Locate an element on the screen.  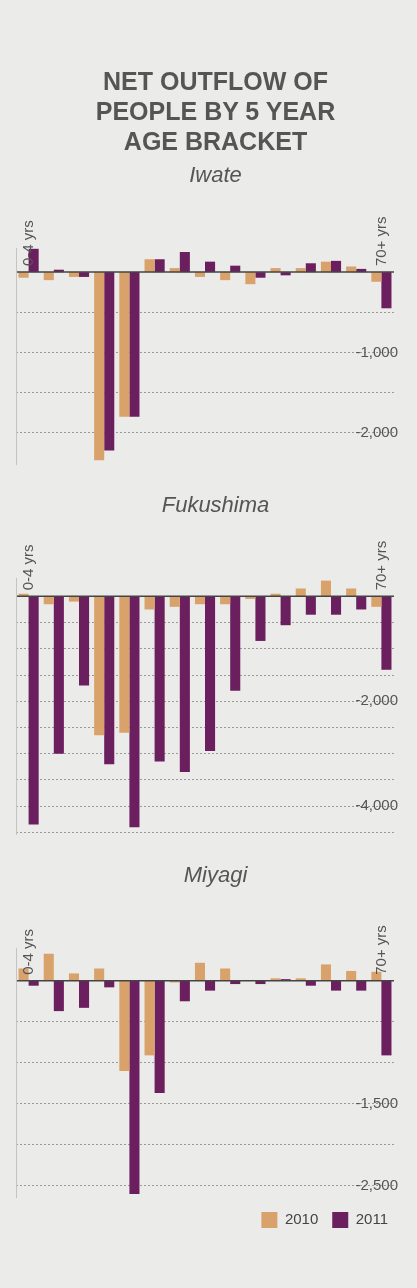
chart-title: Miyagi is located at coordinates (215, 875).